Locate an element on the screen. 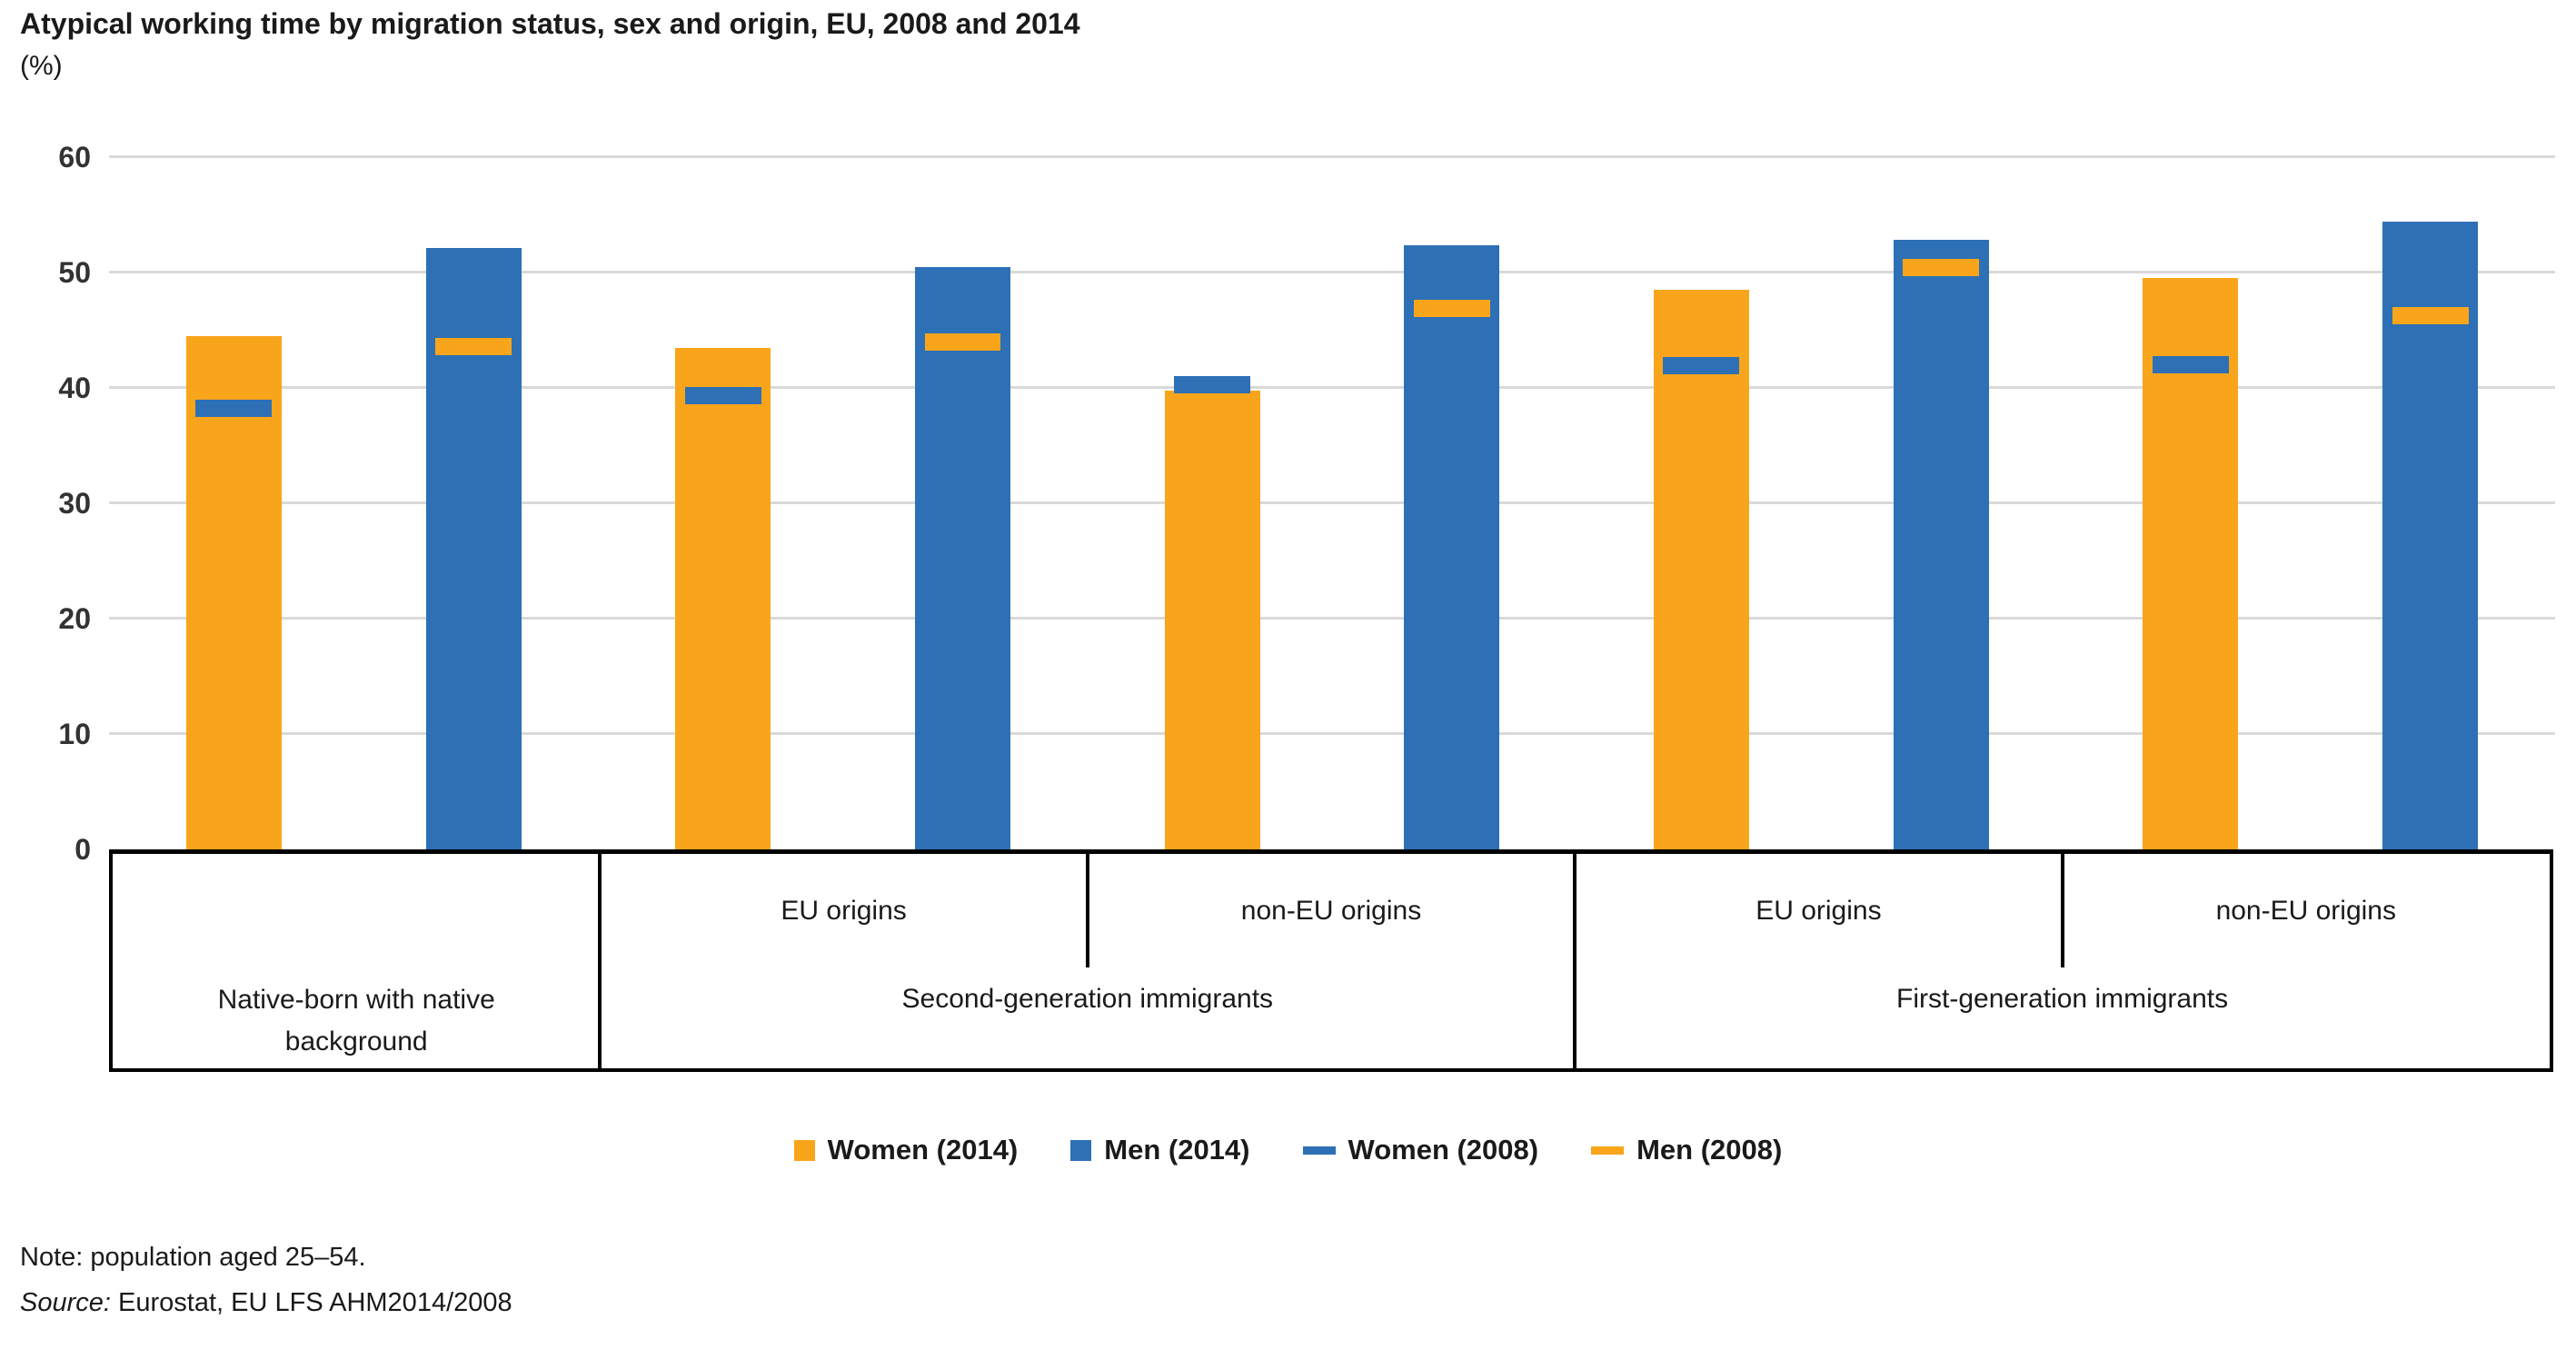 The image size is (2576, 1349). origin-label-firstgen-noneu: non-EU origins is located at coordinates (2305, 910).